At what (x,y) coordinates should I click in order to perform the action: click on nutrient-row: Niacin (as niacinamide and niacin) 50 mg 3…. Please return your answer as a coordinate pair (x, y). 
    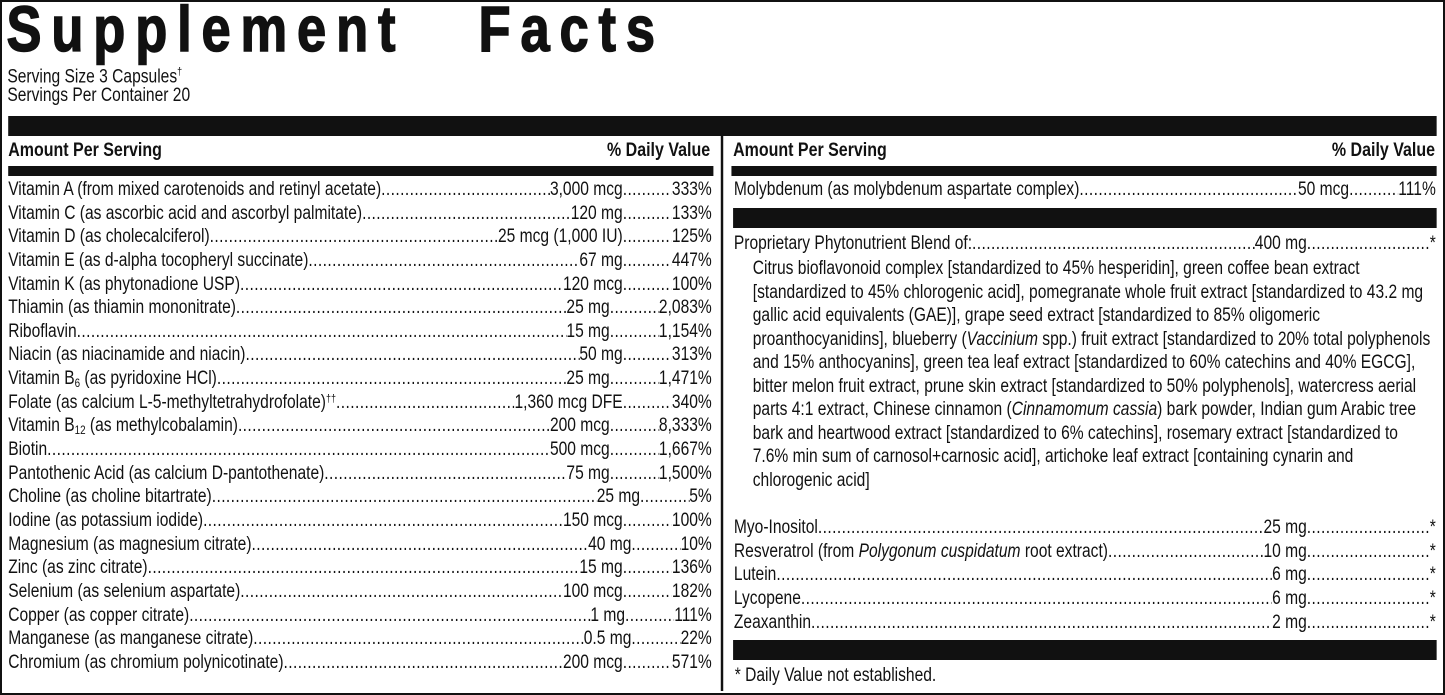
    Looking at the image, I should click on (360, 355).